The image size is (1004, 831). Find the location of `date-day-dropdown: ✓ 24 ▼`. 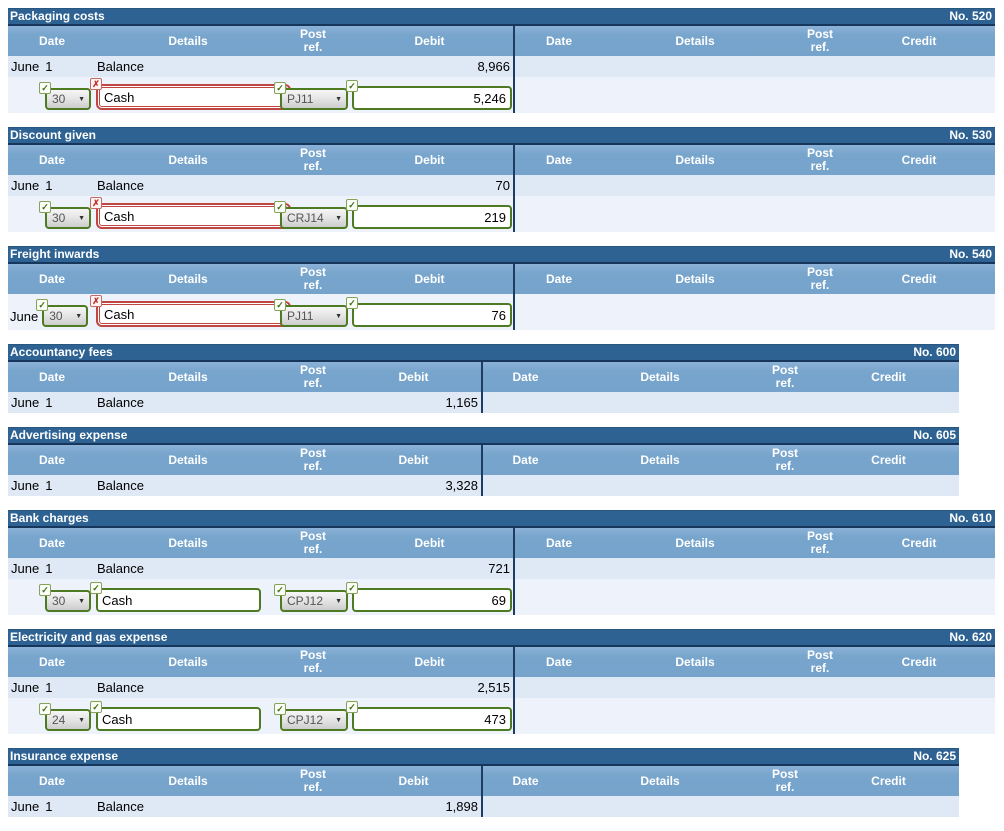

date-day-dropdown: ✓ 24 ▼ is located at coordinates (65, 717).